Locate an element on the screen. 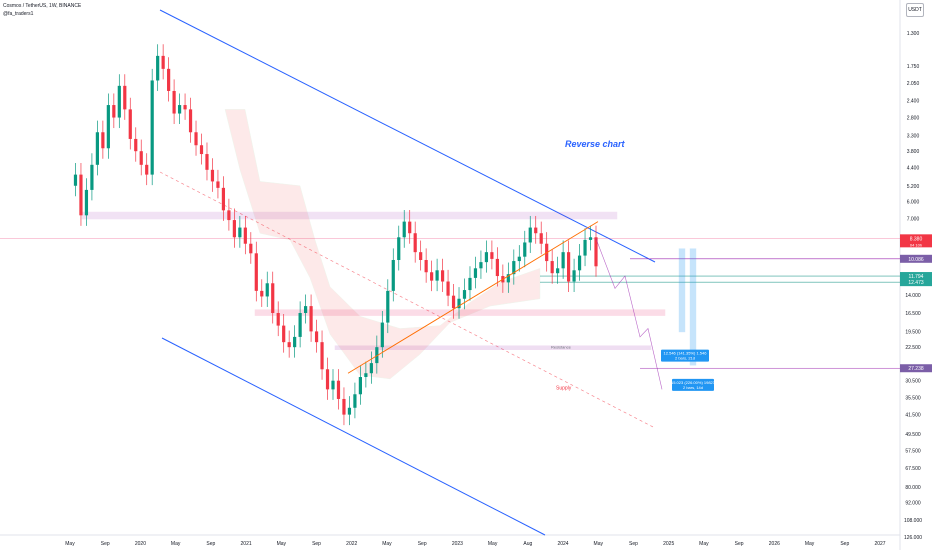 The width and height of the screenshot is (932, 550). x-tick-label: 2021 is located at coordinates (246, 544).